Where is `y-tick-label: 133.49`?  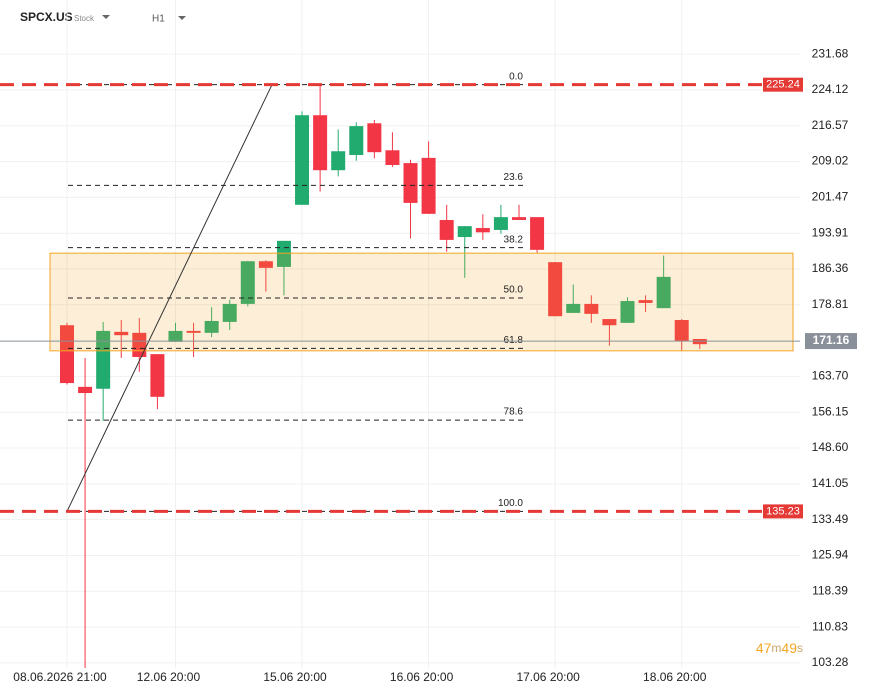
y-tick-label: 133.49 is located at coordinates (830, 519).